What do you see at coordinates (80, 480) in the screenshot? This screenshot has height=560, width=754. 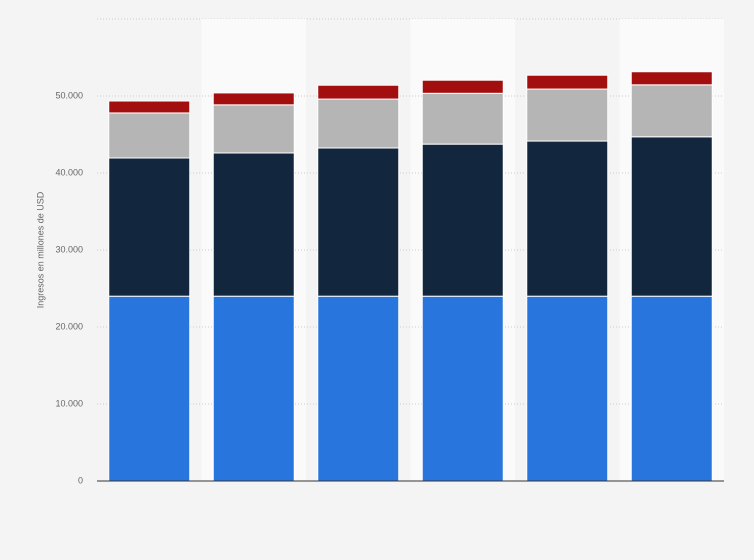 I see `y-tick-label: 0` at bounding box center [80, 480].